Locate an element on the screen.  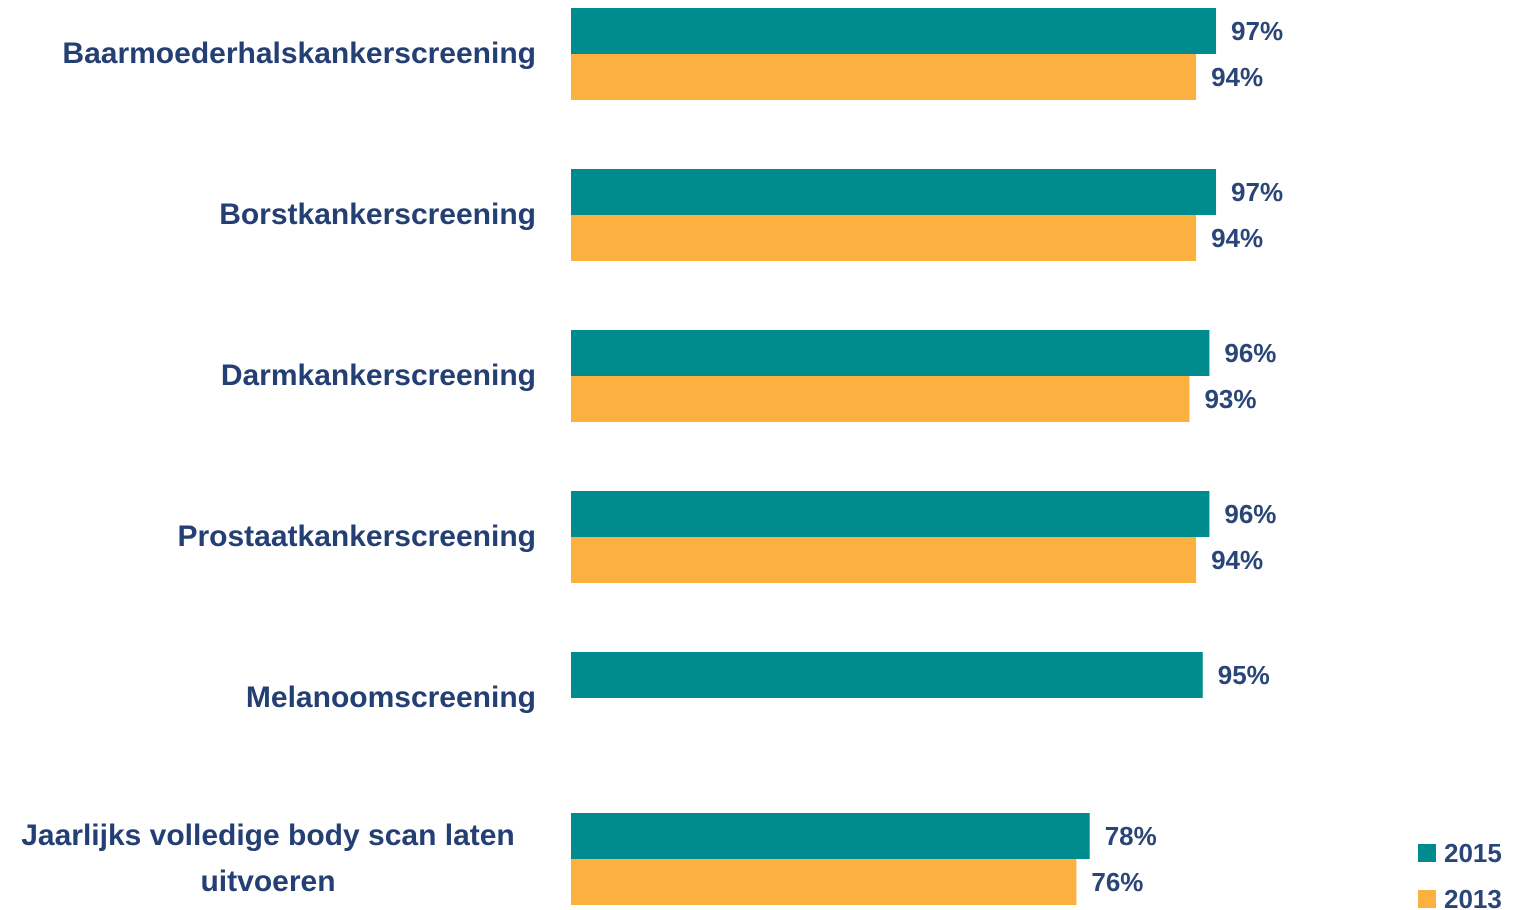
category-label: Baarmoederhalskankerscreening is located at coordinates (299, 53).